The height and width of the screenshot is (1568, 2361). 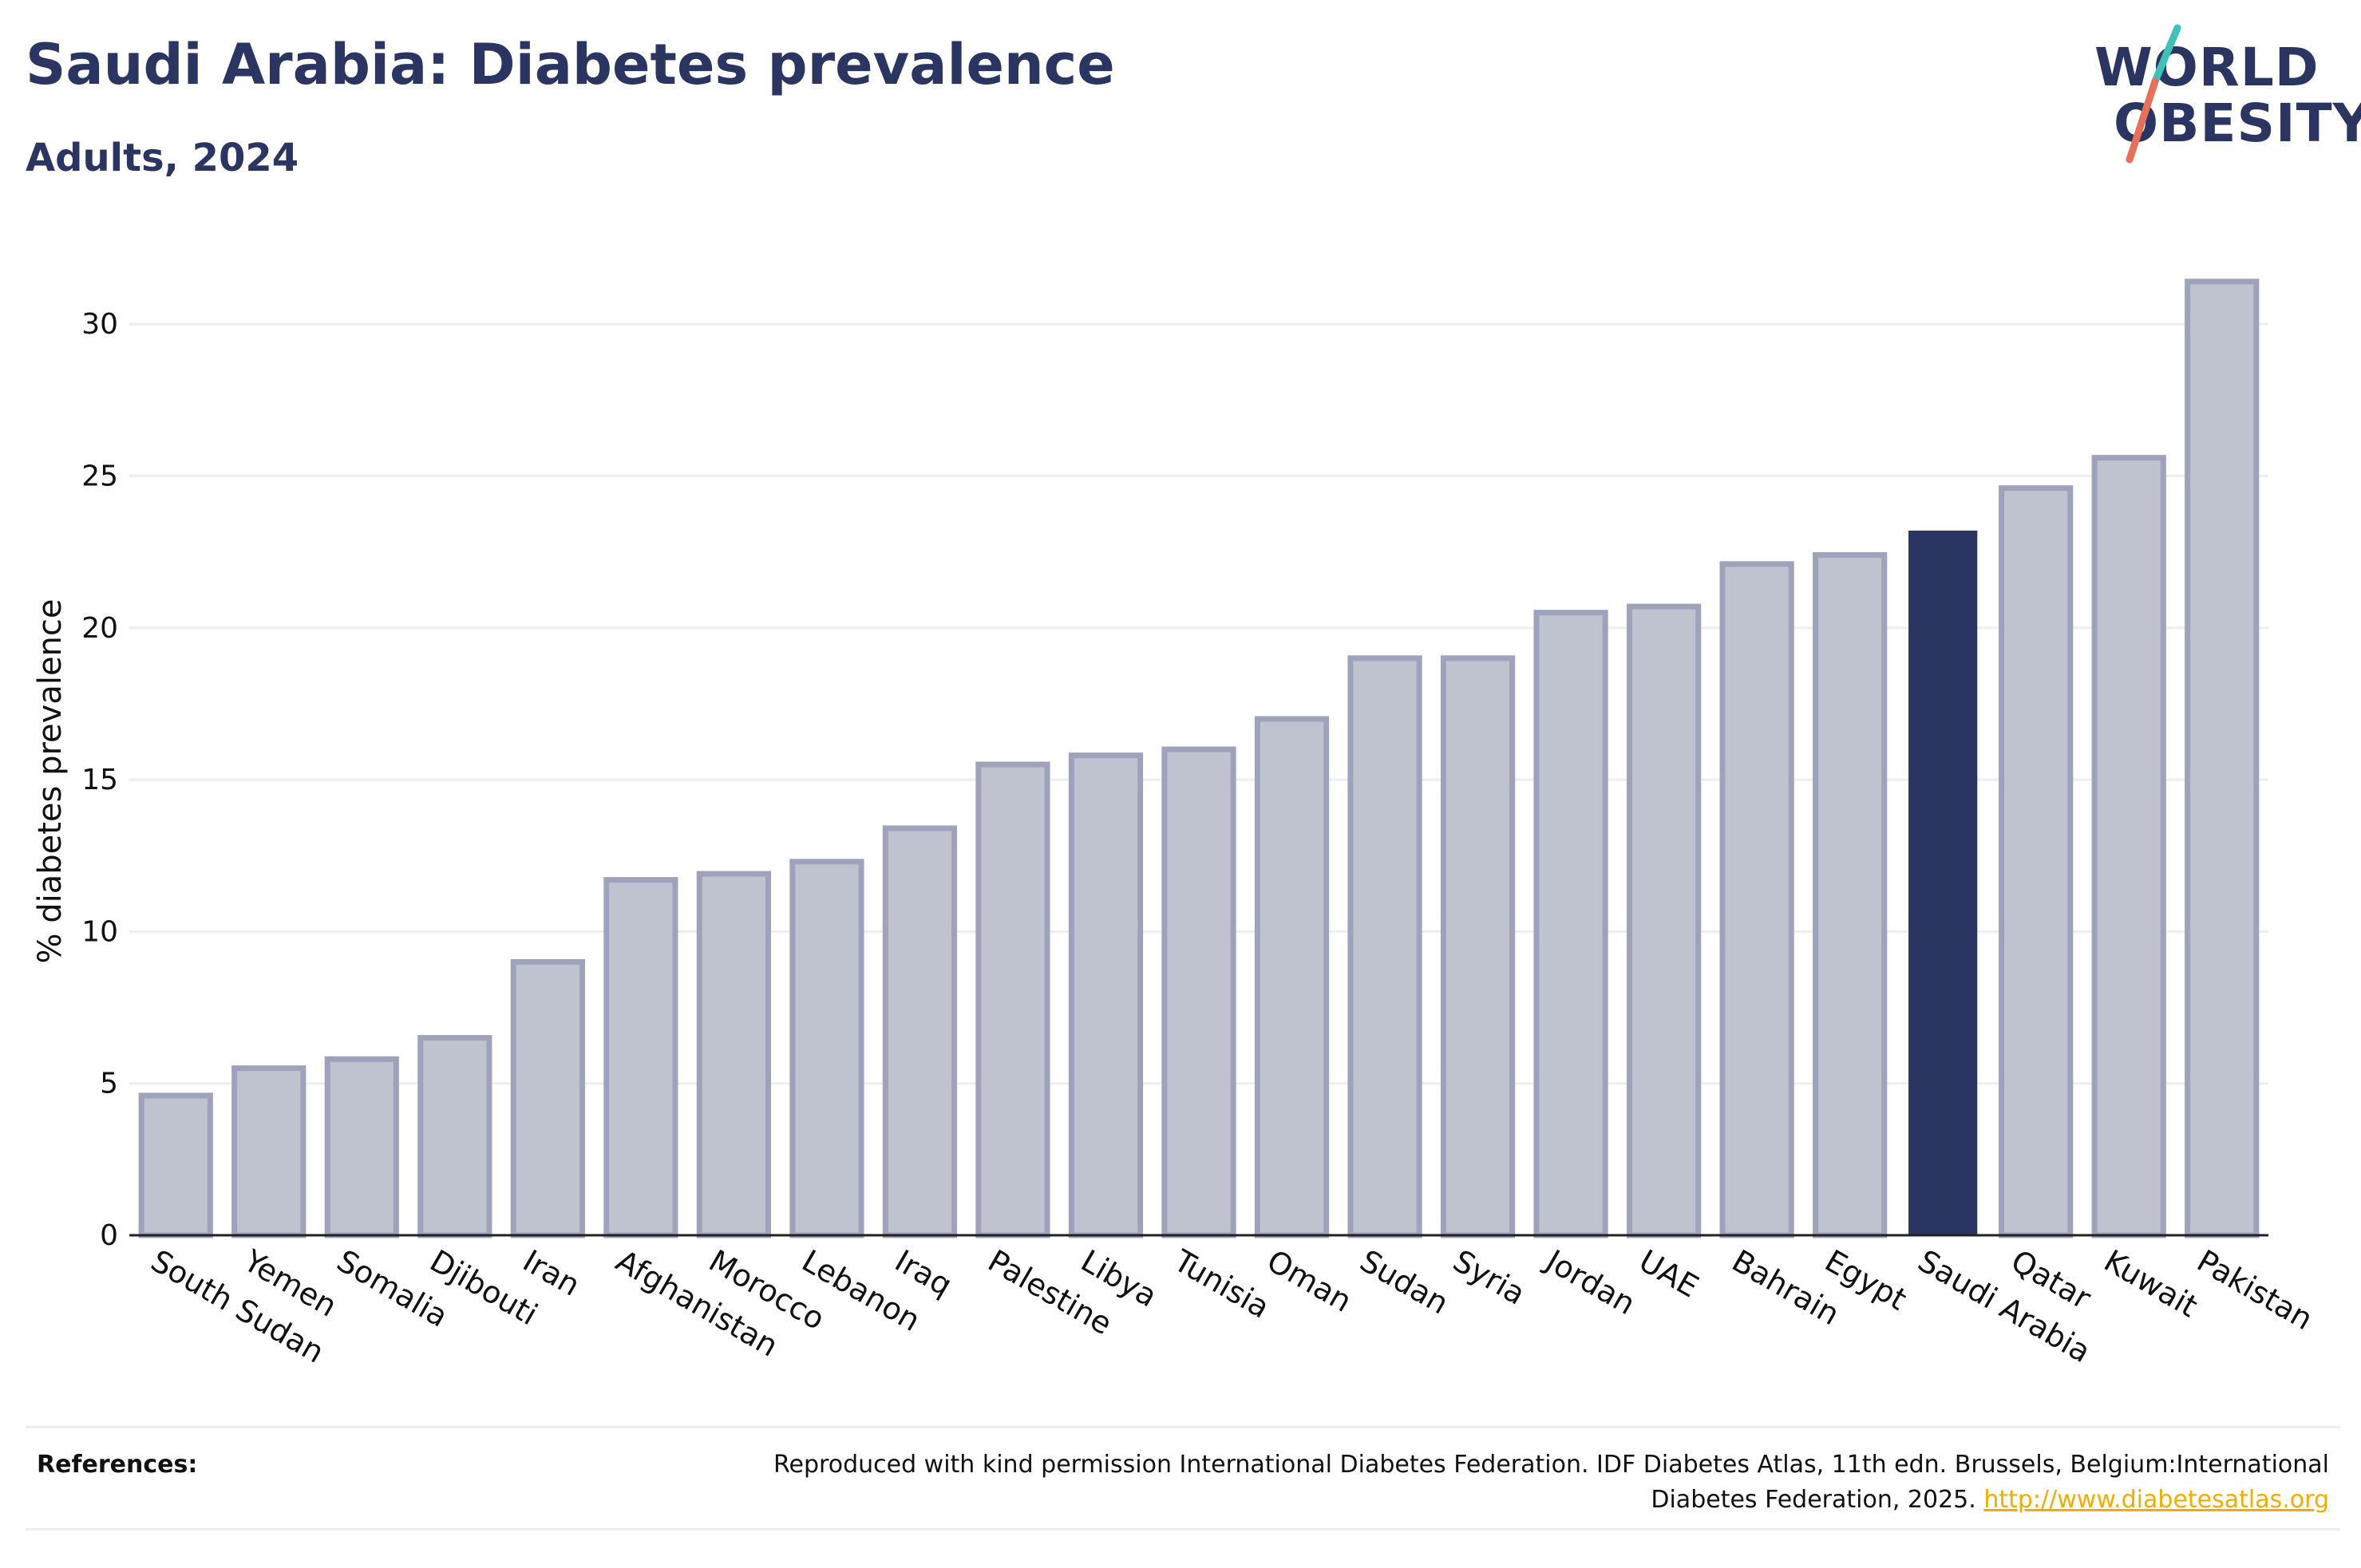 What do you see at coordinates (175, 1165) in the screenshot?
I see `bar-south-sudan` at bounding box center [175, 1165].